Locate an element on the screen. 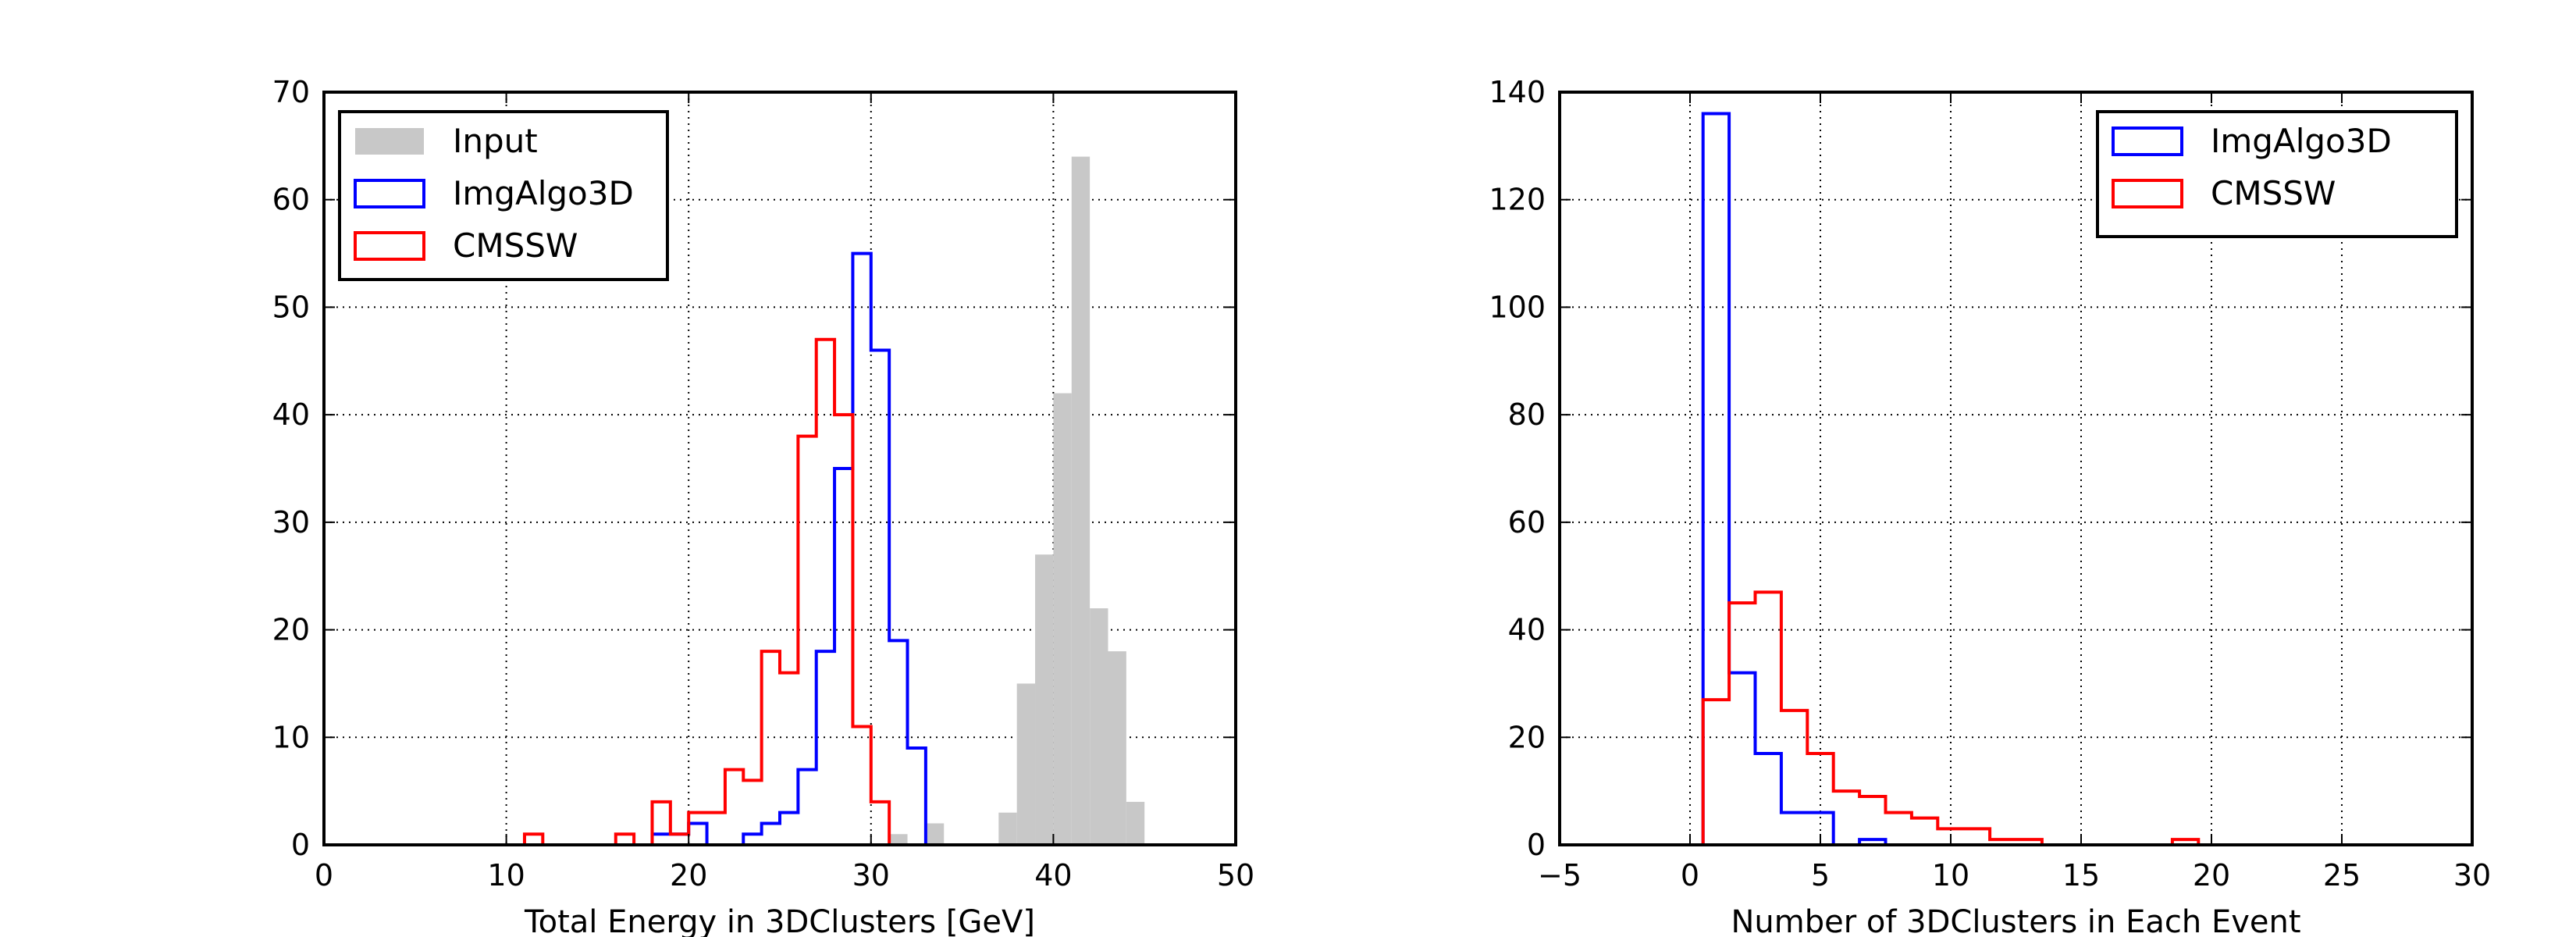 Image resolution: width=2576 pixels, height=937 pixels. y-tick-label: 120 is located at coordinates (1517, 200).